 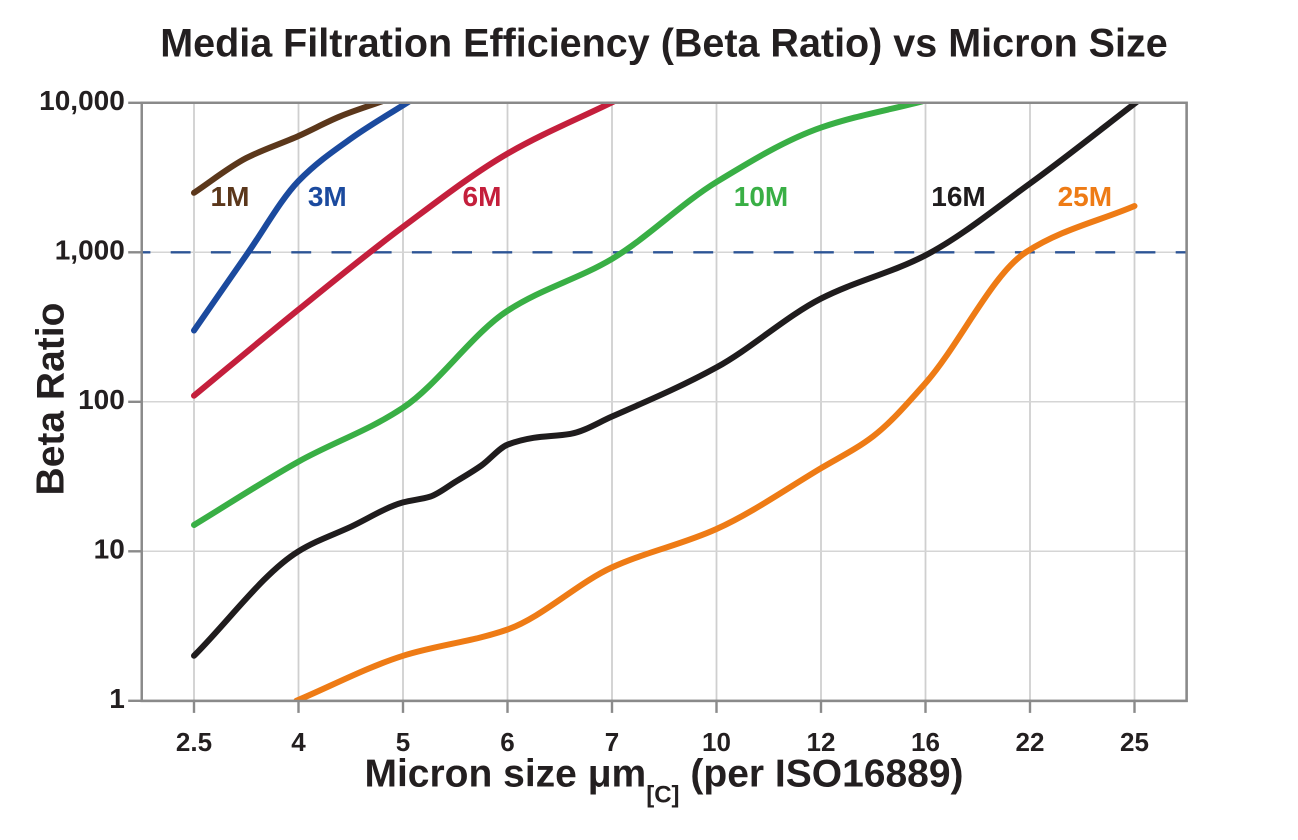 What do you see at coordinates (761, 196) in the screenshot?
I see `svg-text: 10M` at bounding box center [761, 196].